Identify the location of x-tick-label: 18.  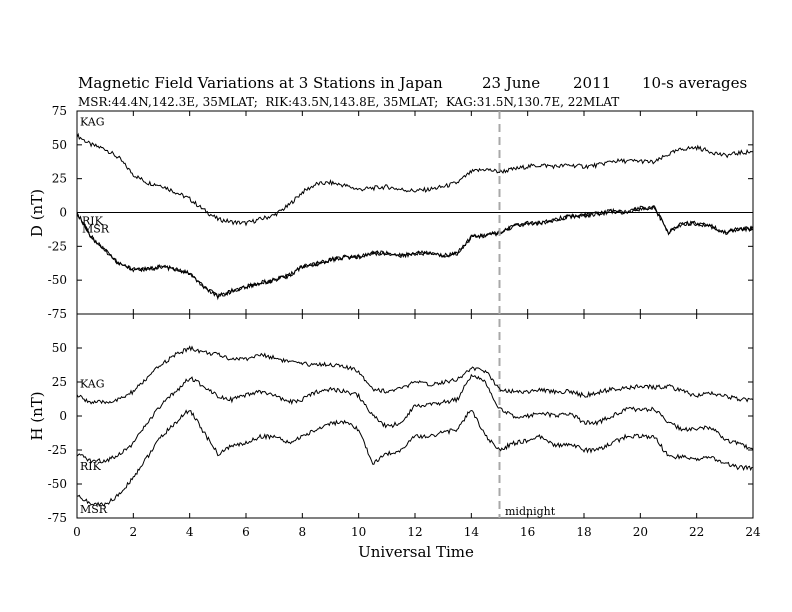
(583, 532).